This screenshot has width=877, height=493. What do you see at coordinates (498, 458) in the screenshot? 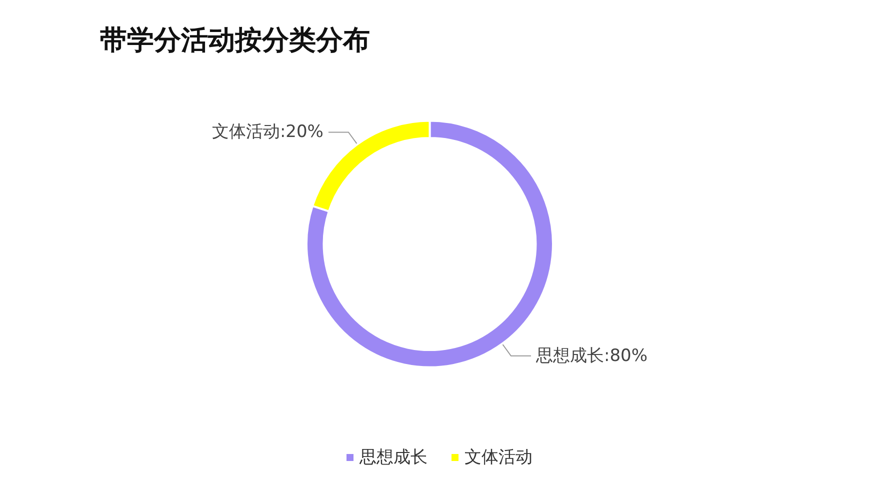
I see `legend-label: 文体活动` at bounding box center [498, 458].